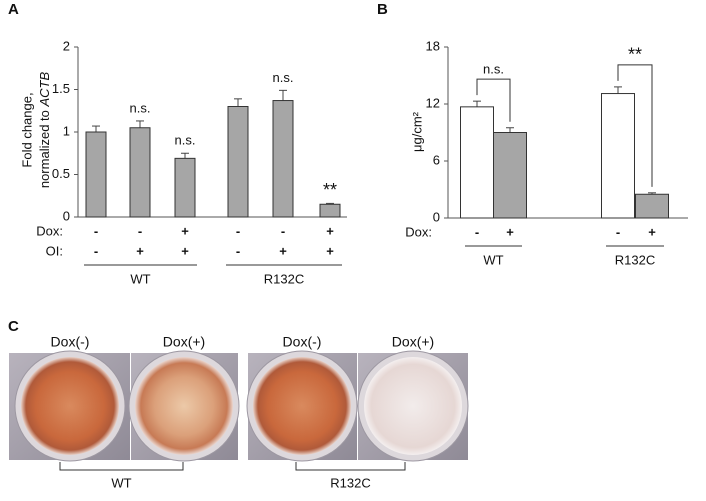 The height and width of the screenshot is (501, 706). I want to click on panel-label: C, so click(13, 326).